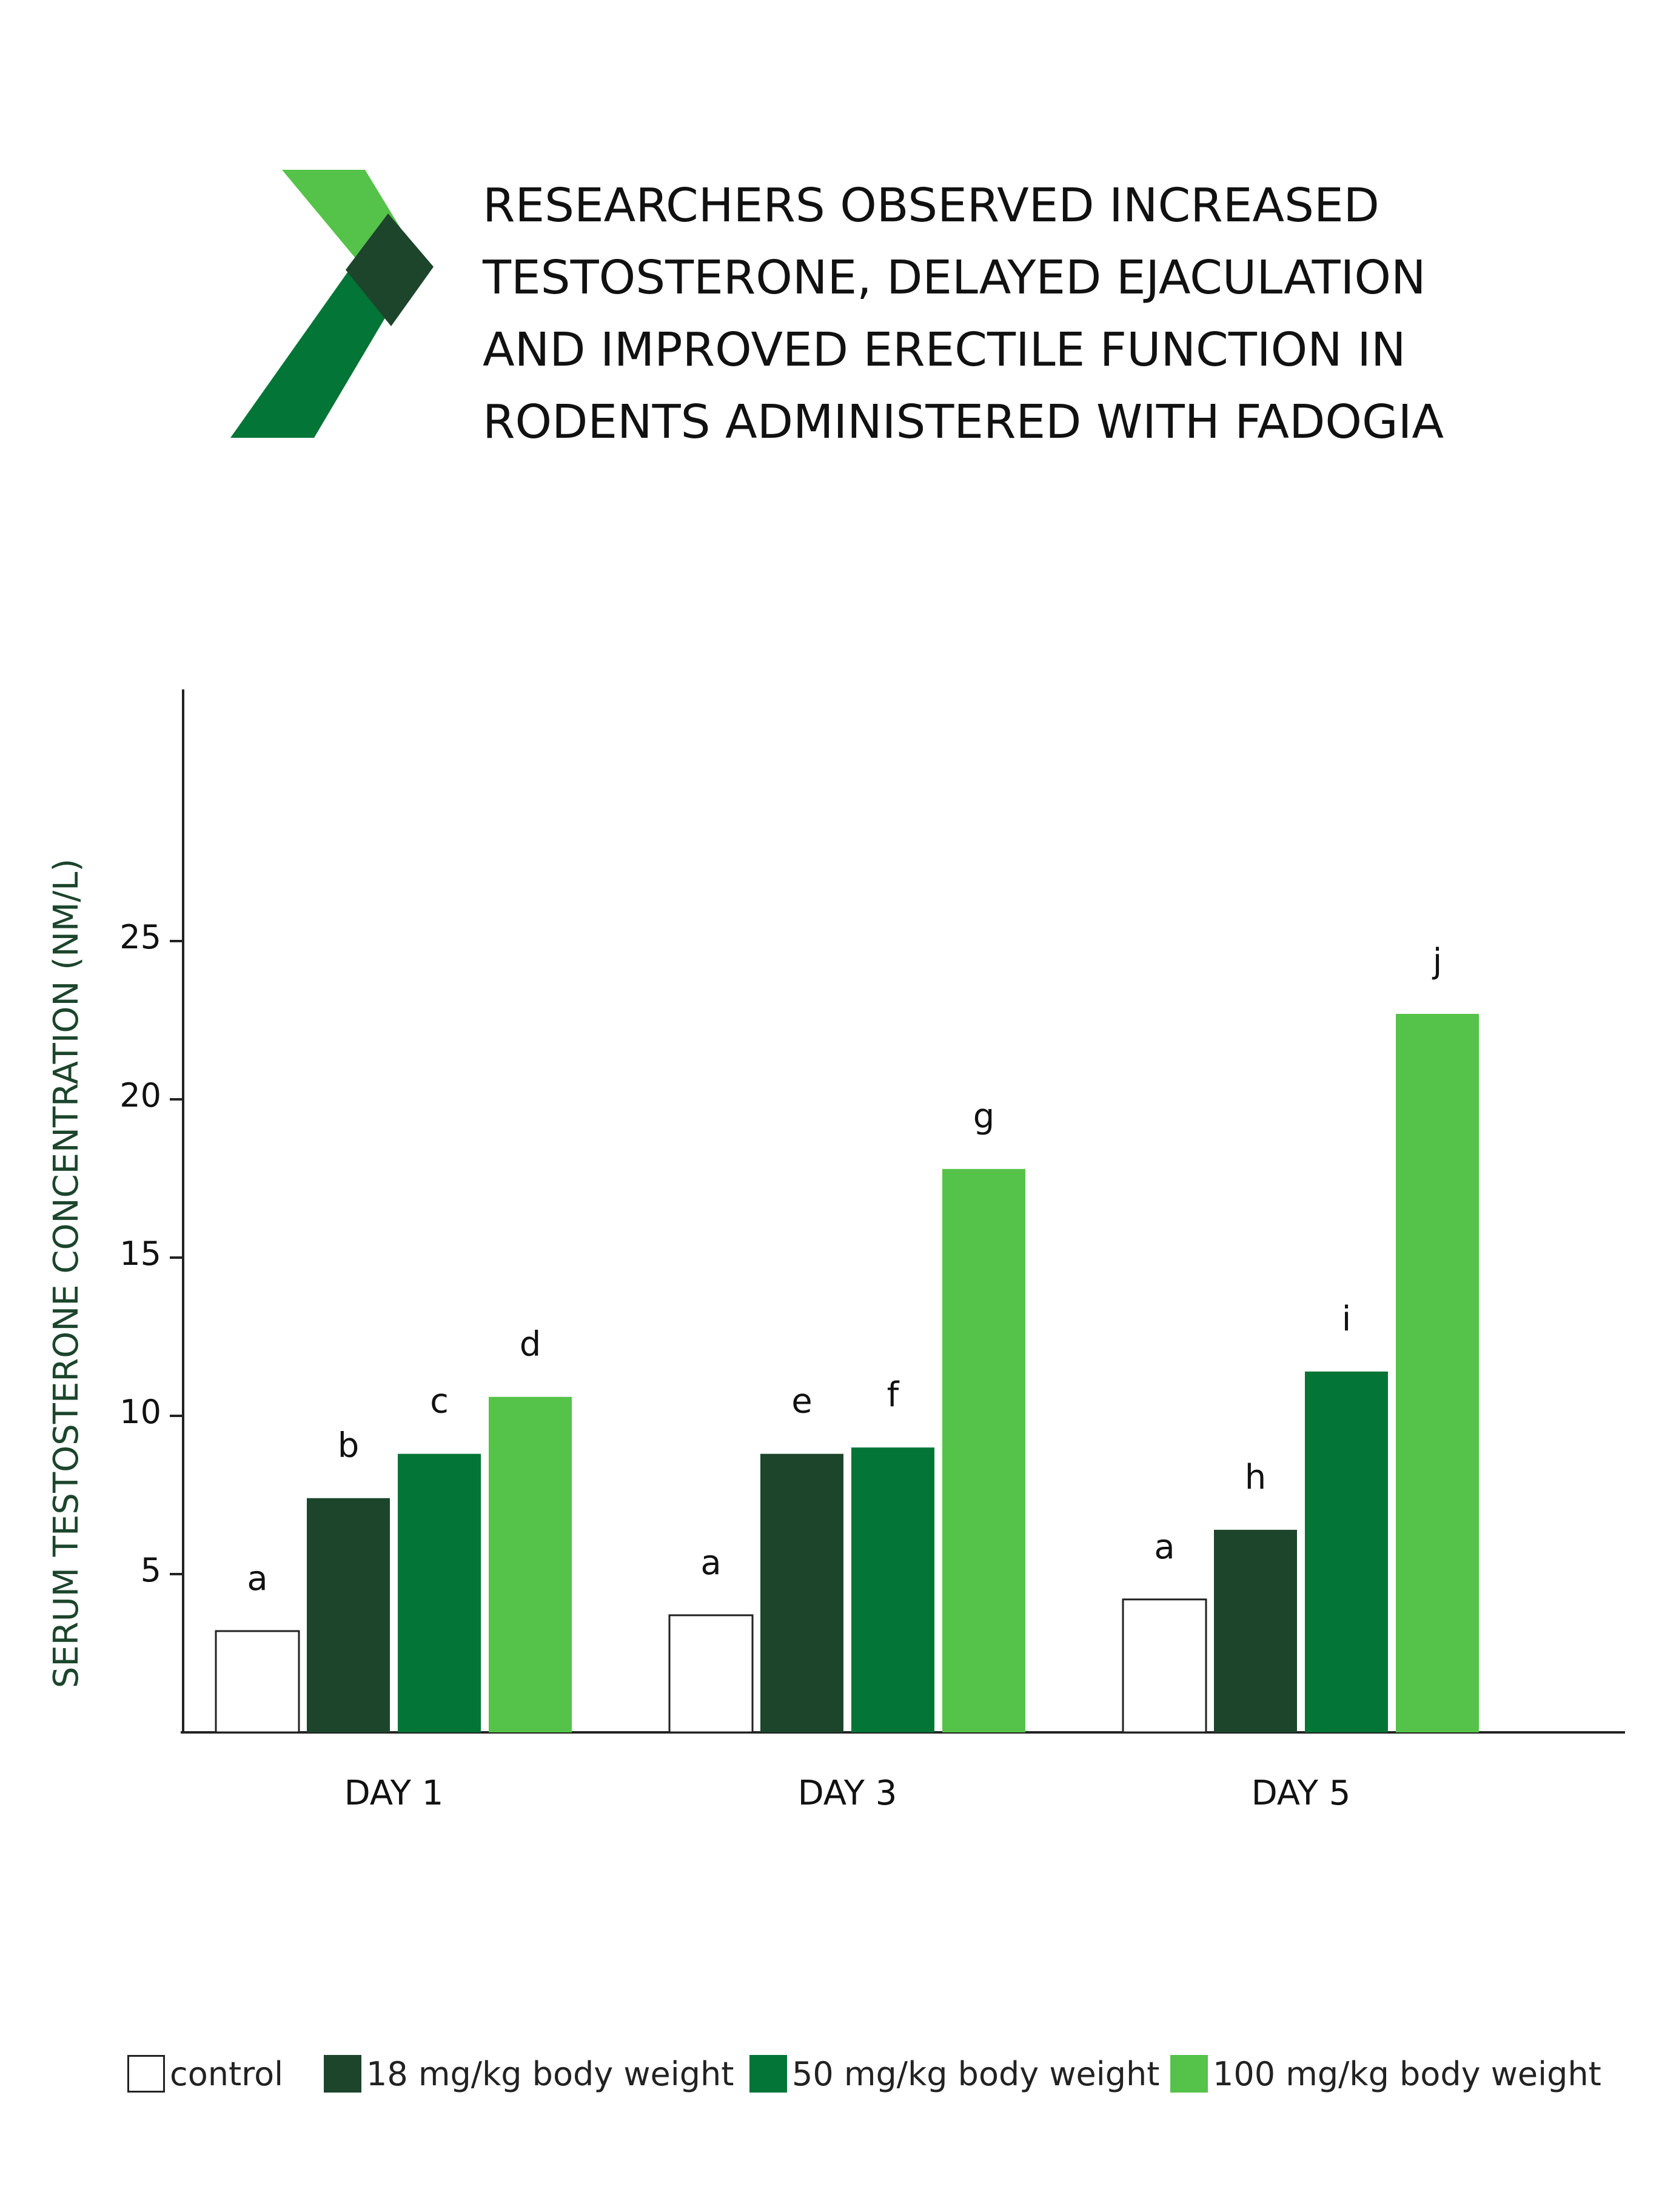  Describe the element at coordinates (847, 1793) in the screenshot. I see `x-category-label-1: DAY 3` at that location.